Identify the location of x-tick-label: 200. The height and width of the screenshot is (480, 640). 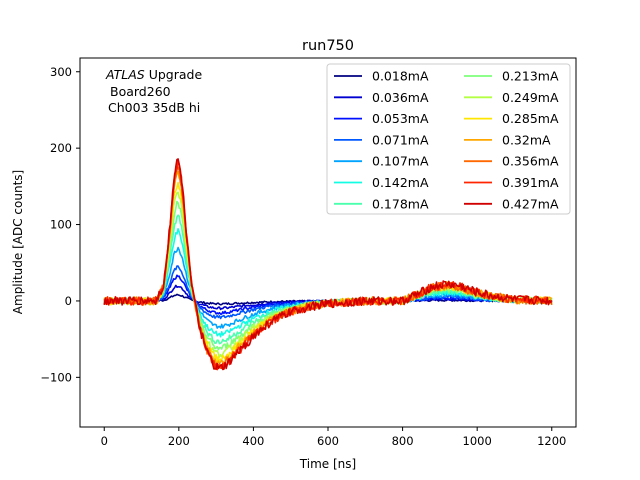
(179, 441).